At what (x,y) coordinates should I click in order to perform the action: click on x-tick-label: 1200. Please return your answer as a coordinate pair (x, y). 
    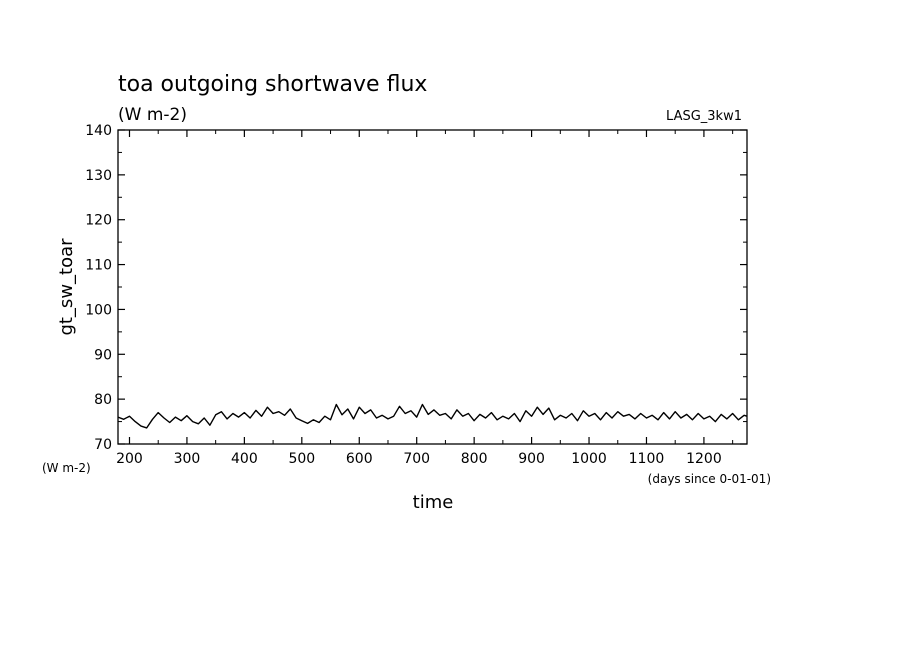
    Looking at the image, I should click on (704, 459).